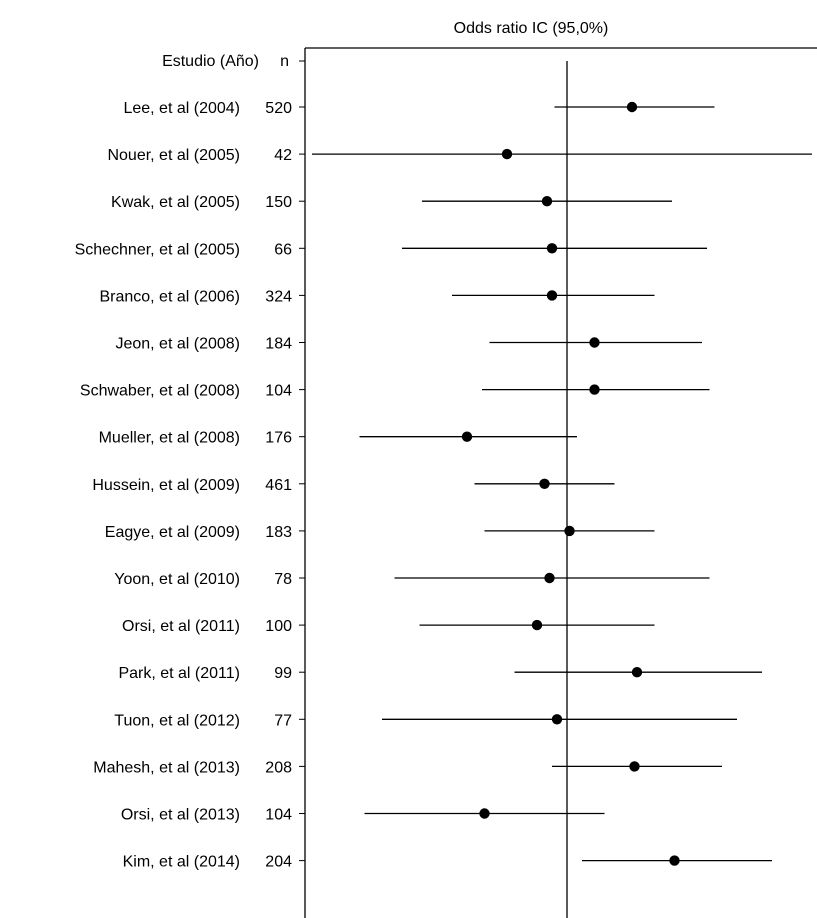 This screenshot has height=918, width=817. I want to click on study-label: Schwaber, et al (2008), so click(160, 391).